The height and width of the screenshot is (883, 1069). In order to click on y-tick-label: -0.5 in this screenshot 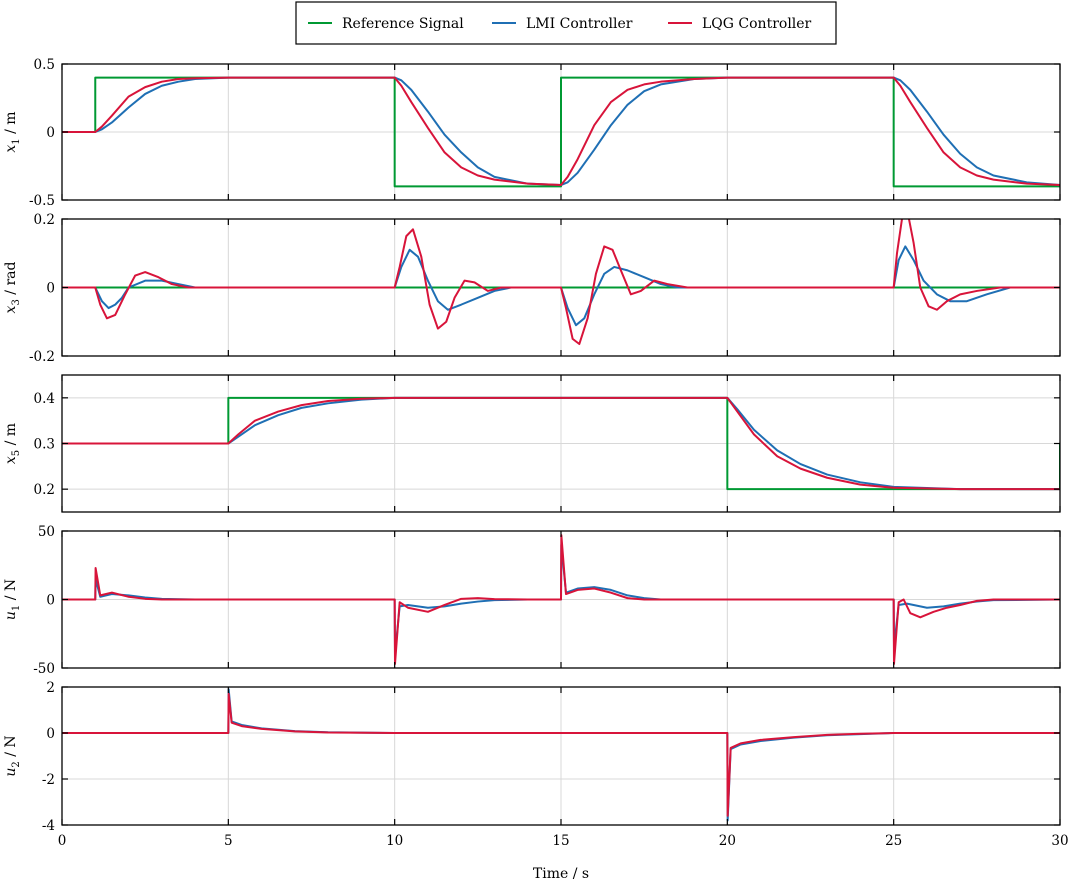, I will do `click(42, 201)`.